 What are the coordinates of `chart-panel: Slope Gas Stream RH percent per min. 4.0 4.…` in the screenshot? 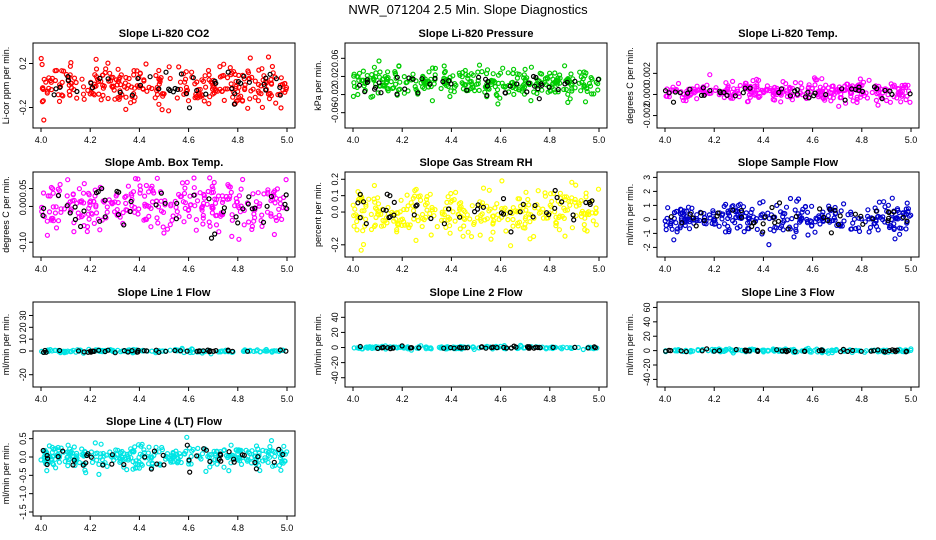 It's located at (460, 215).